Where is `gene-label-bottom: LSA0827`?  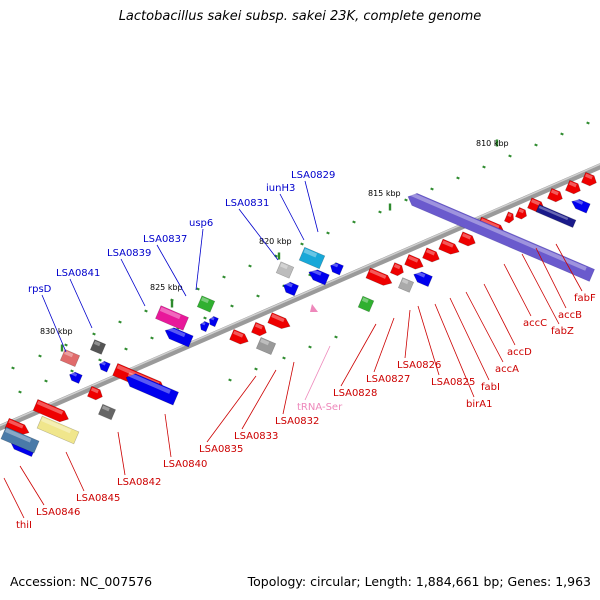
gene-label-bottom: LSA0827 is located at coordinates (388, 379).